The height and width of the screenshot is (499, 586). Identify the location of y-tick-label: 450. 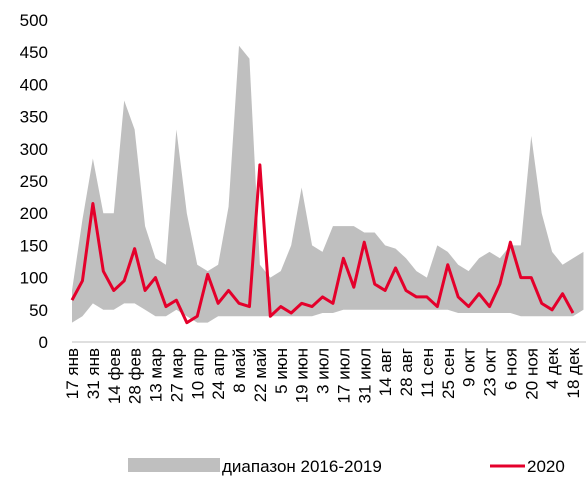
(34, 52).